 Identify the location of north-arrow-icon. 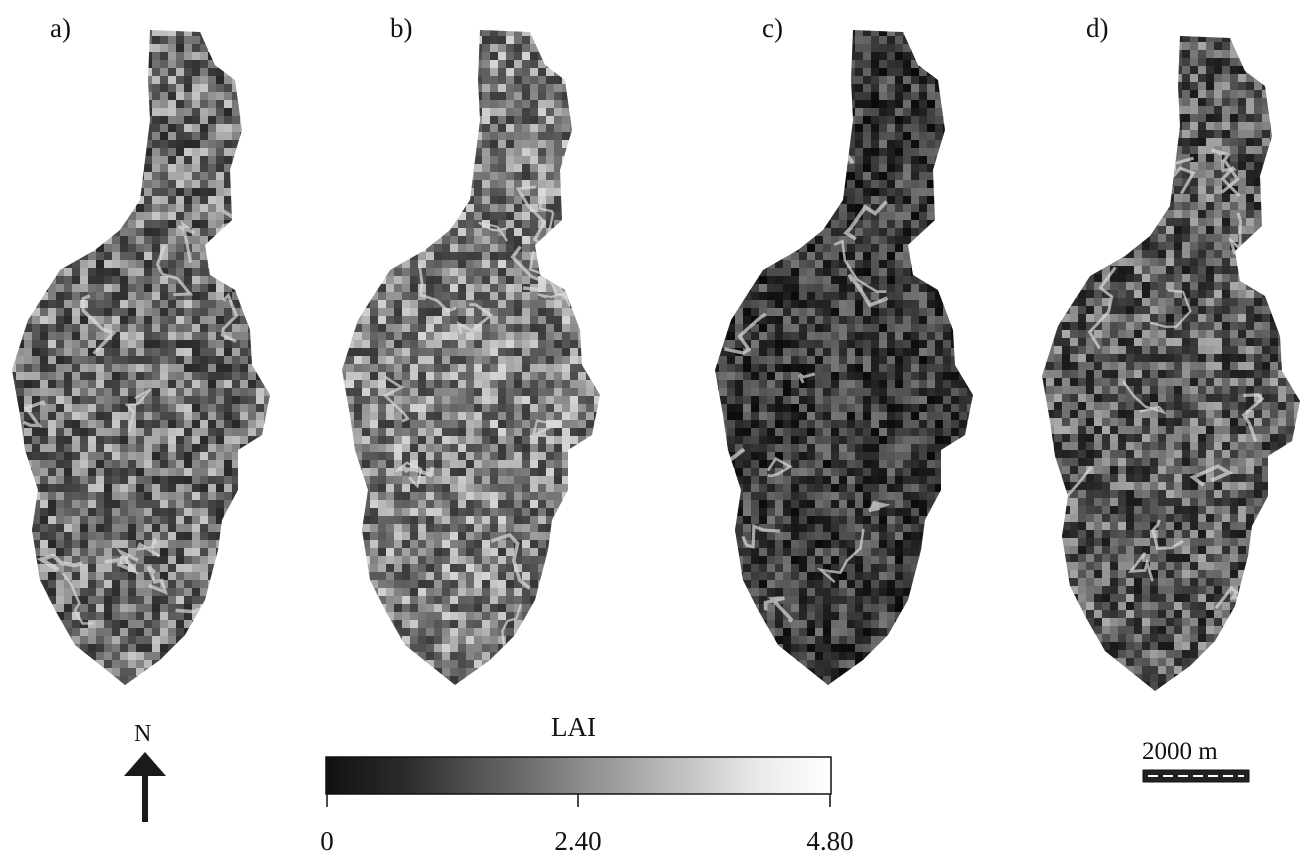
(145, 787).